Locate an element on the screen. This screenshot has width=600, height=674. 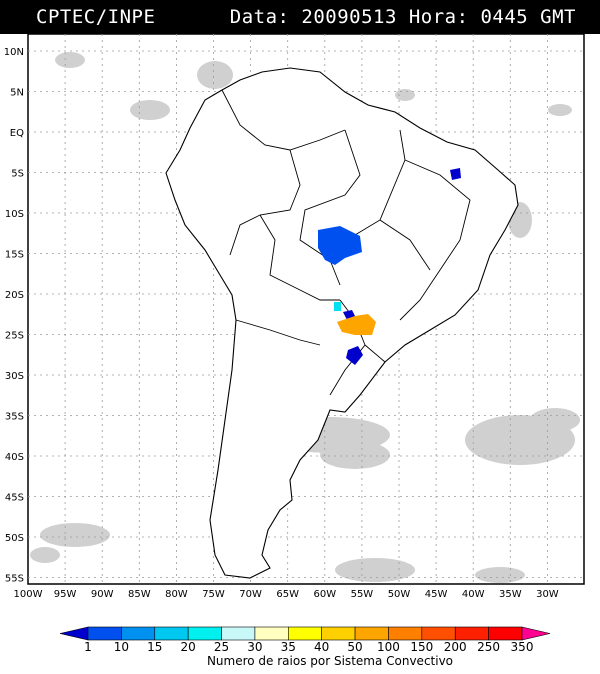
legend-tick: 35 is located at coordinates (288, 647).